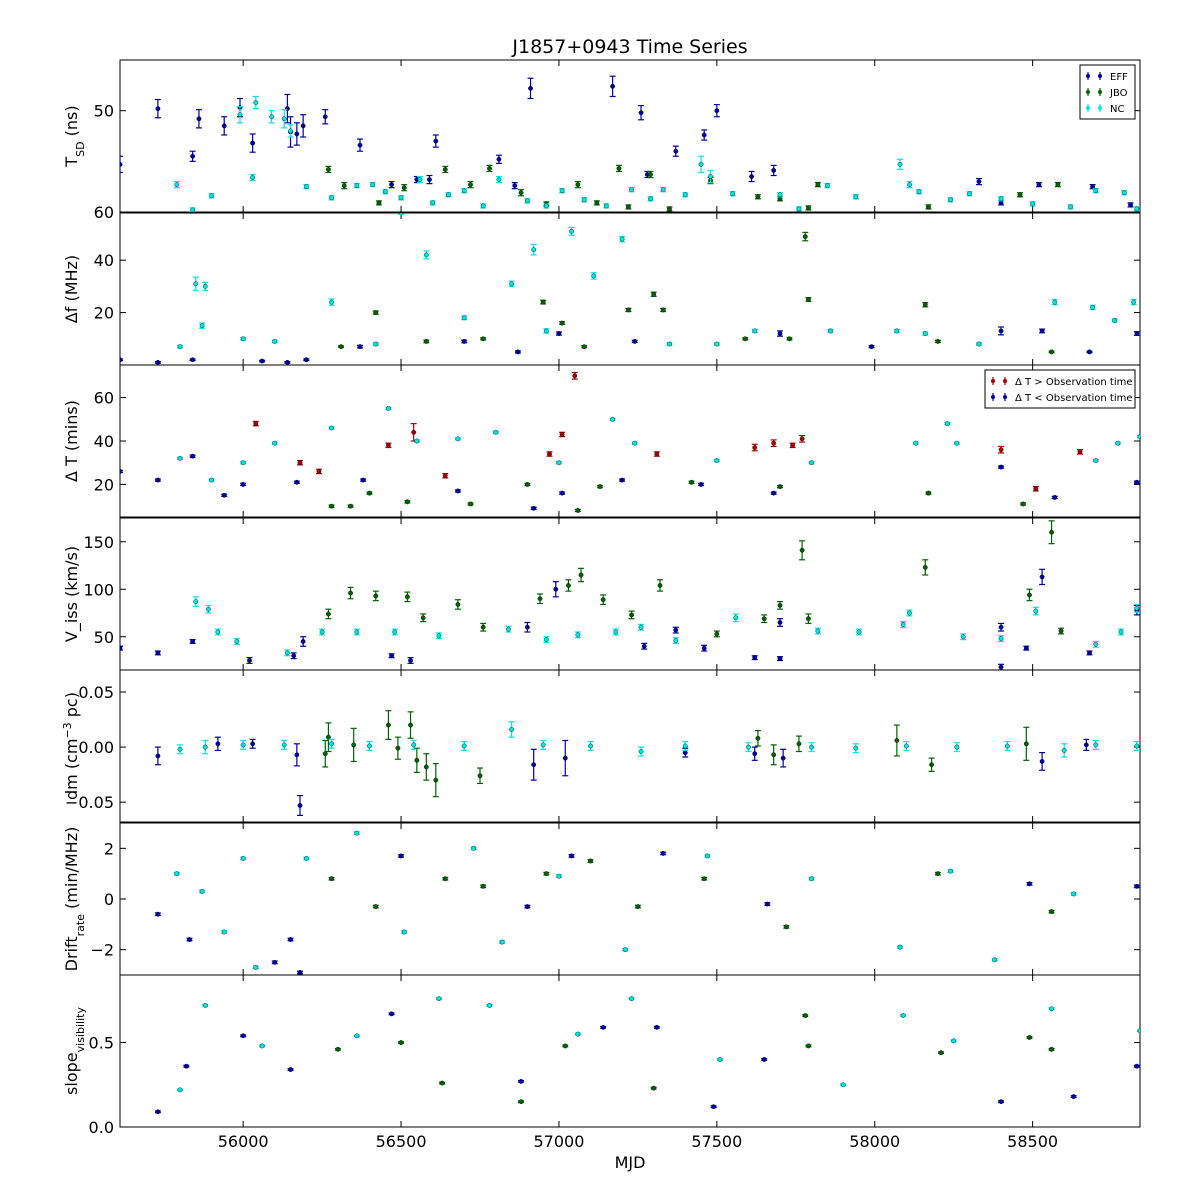 This screenshot has width=1200, height=1200. Describe the element at coordinates (1074, 382) in the screenshot. I see `legend-entry: Δ T > Observation time` at that location.